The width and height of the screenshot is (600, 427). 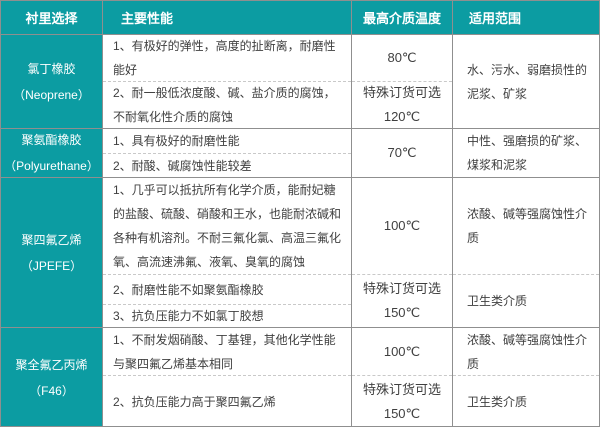 I want to click on range-column: 水、污水、弱磨损性的泥浆、矿浆, so click(x=525, y=81).